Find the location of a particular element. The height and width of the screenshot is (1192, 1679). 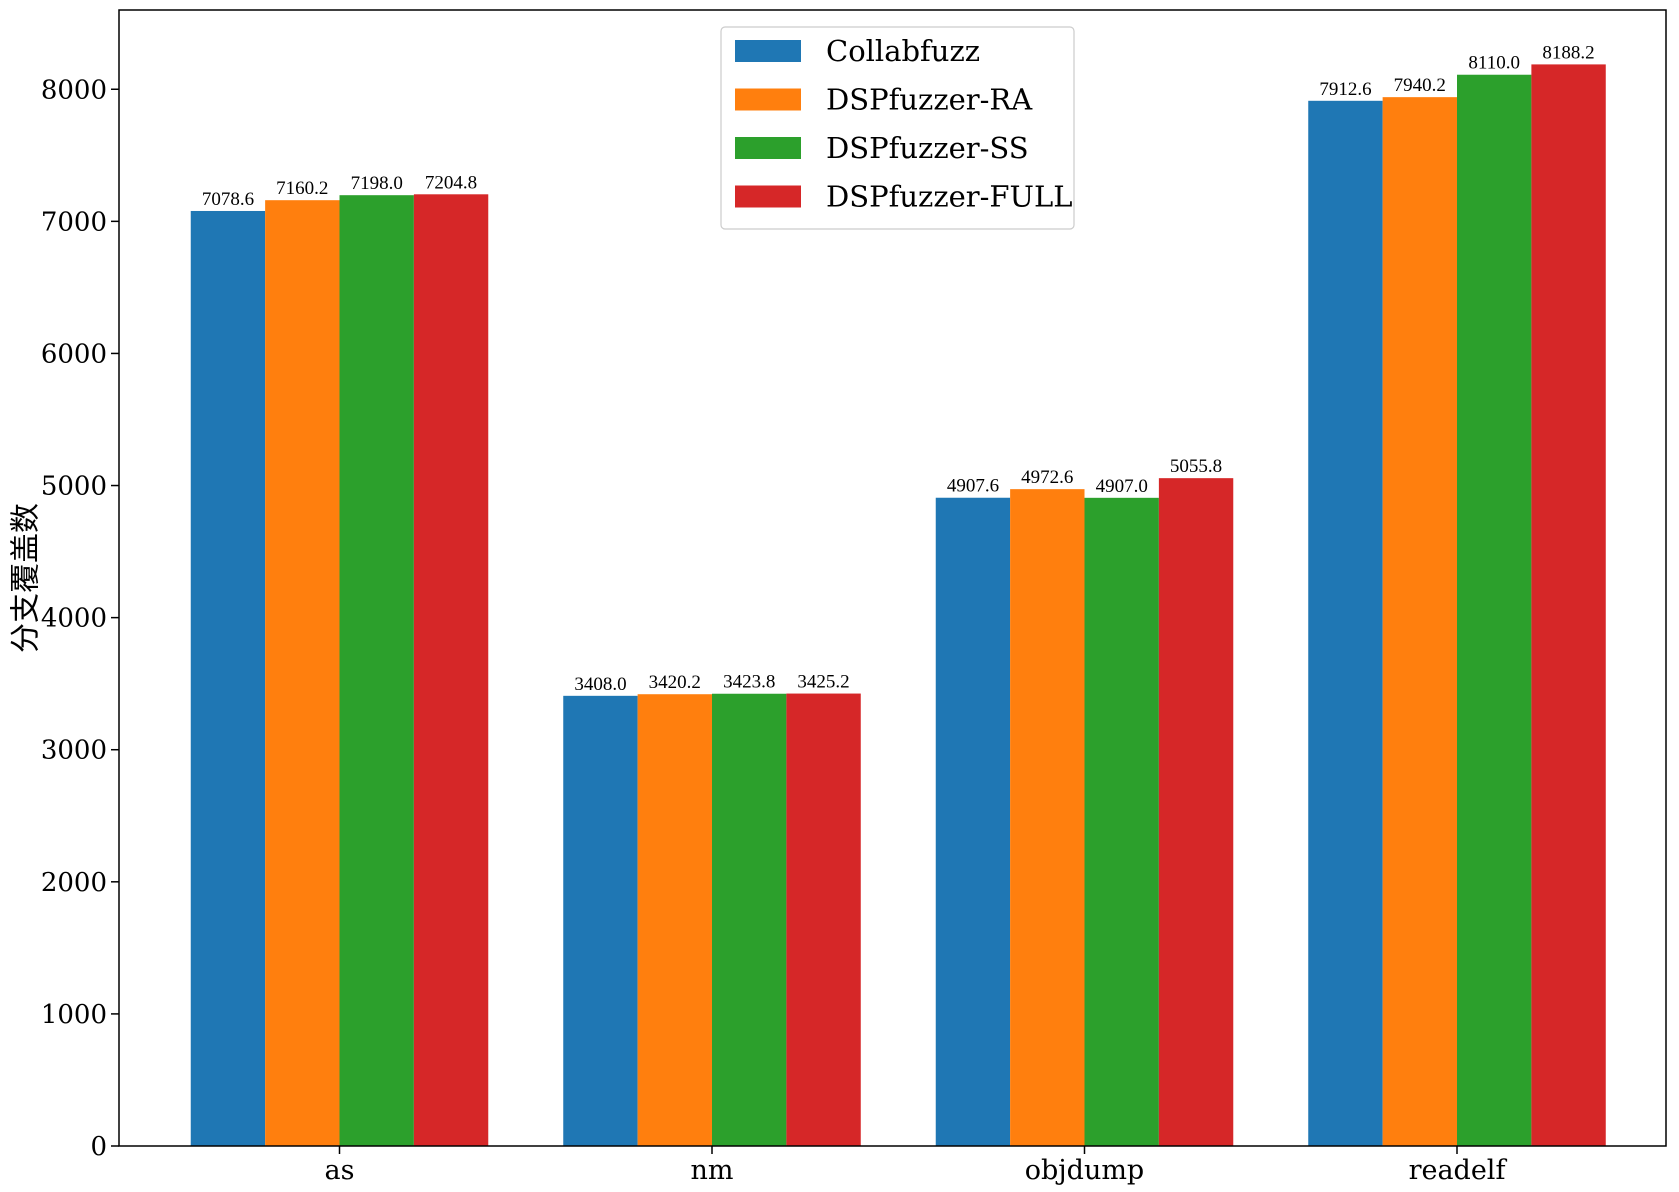

legend-entry-label: DSPfuzzer-FULL is located at coordinates (949, 197).